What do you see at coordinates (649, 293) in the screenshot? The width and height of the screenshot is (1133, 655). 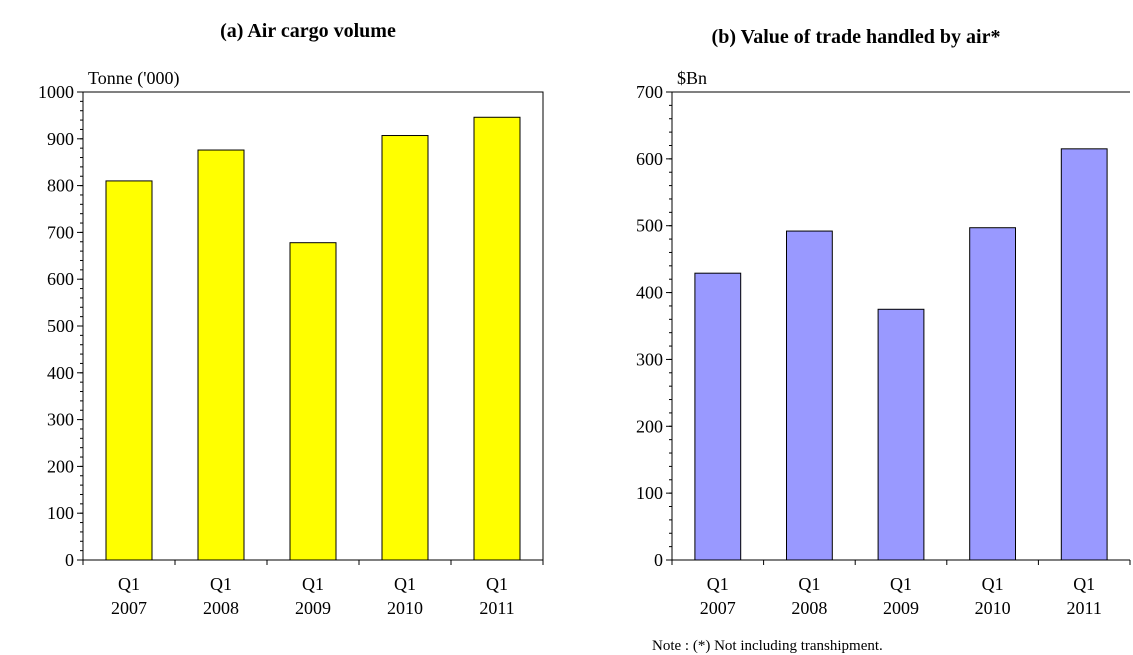 I see `chart-b-y-tick-label: 400` at bounding box center [649, 293].